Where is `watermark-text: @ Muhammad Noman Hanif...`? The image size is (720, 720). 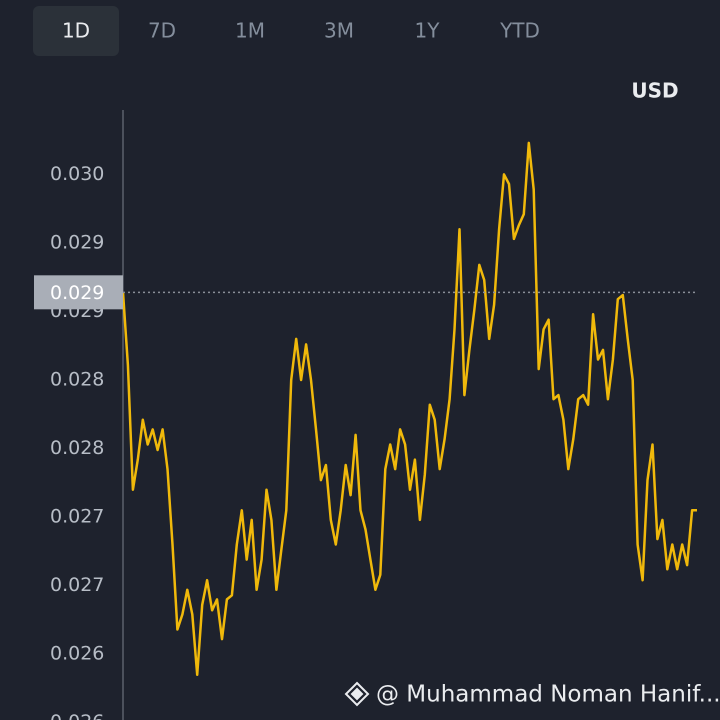 watermark-text: @ Muhammad Noman Hanif... is located at coordinates (548, 695).